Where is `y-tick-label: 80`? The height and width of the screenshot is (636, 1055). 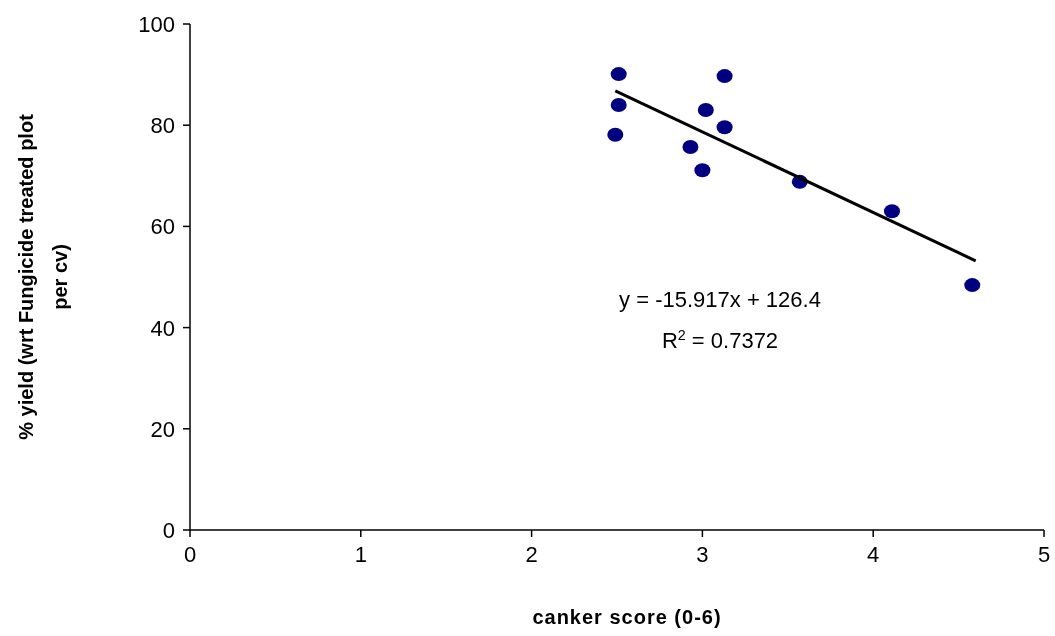
y-tick-label: 80 is located at coordinates (162, 126).